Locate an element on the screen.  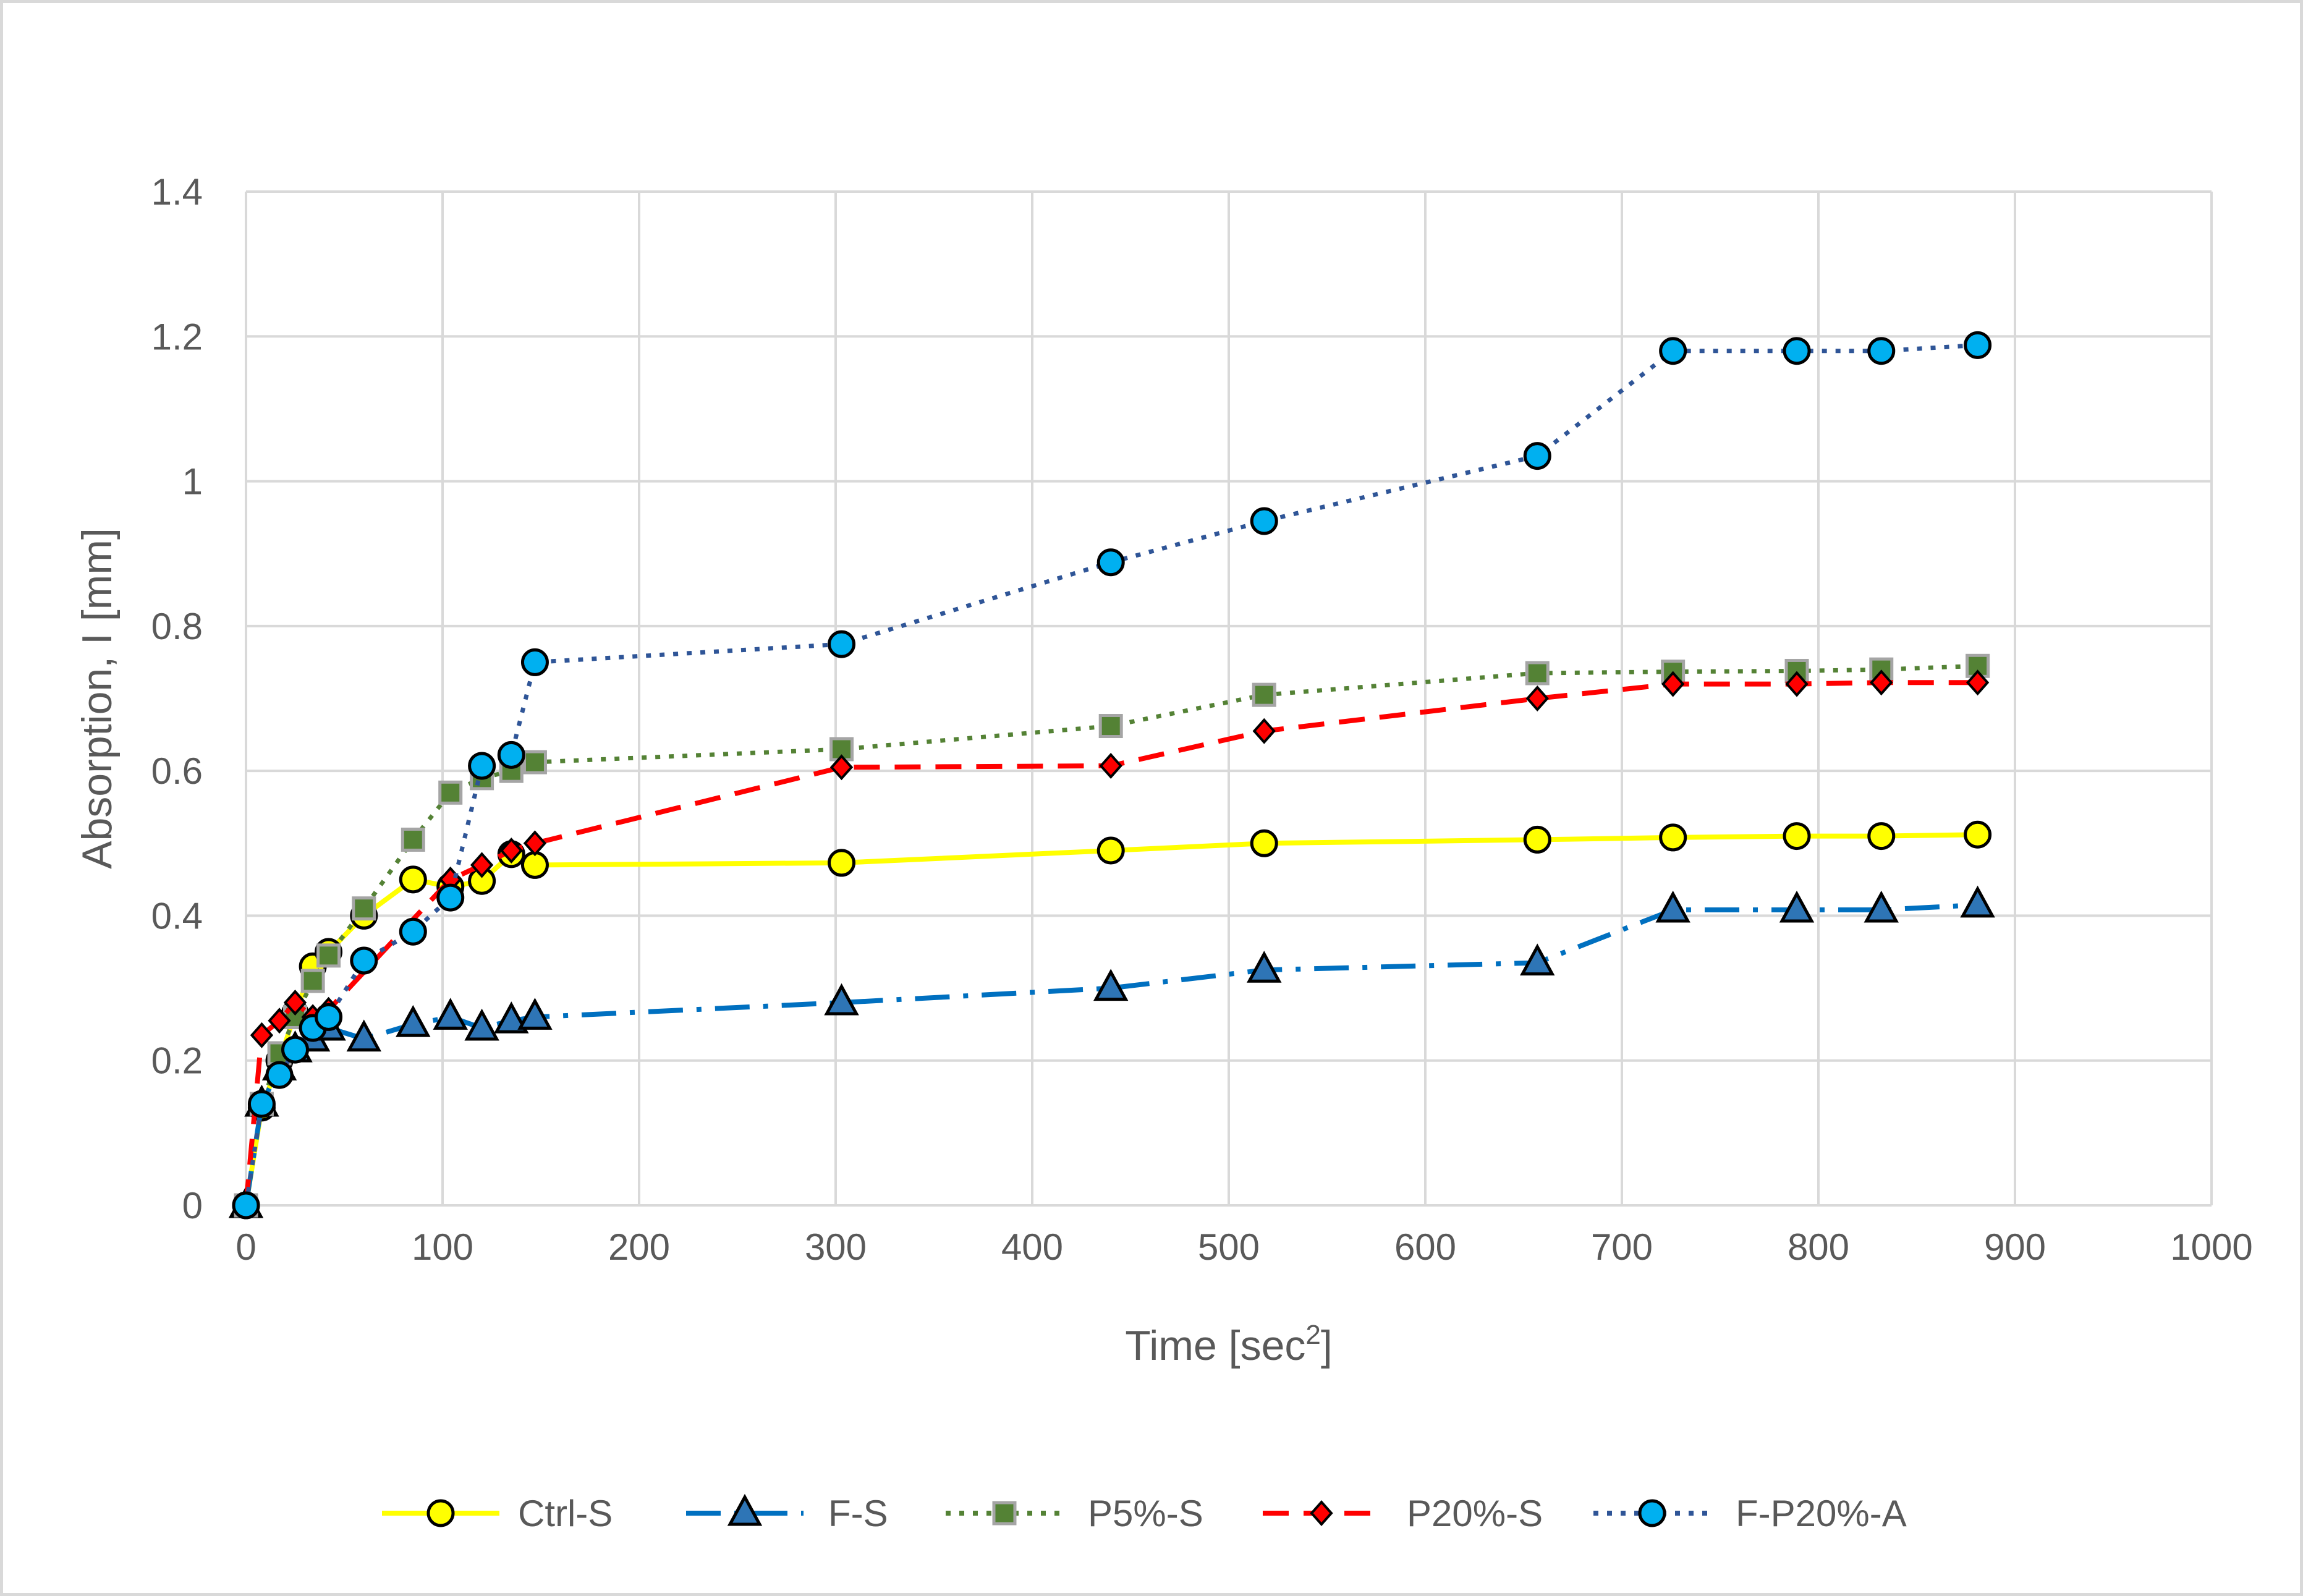
series-line is located at coordinates (1111, 1054).